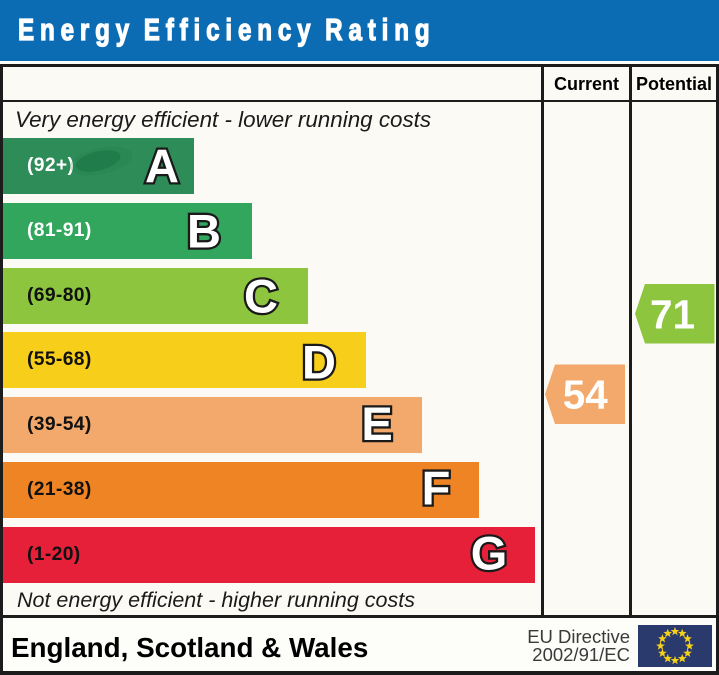 The height and width of the screenshot is (675, 719). I want to click on svg-text: 71, so click(672, 314).